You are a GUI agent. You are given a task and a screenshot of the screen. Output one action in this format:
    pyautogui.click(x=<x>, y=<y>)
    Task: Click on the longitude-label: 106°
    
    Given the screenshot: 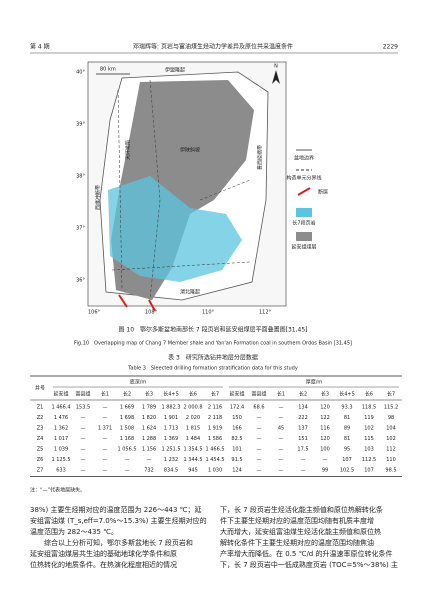 What is the action you would take?
    pyautogui.click(x=94, y=313)
    